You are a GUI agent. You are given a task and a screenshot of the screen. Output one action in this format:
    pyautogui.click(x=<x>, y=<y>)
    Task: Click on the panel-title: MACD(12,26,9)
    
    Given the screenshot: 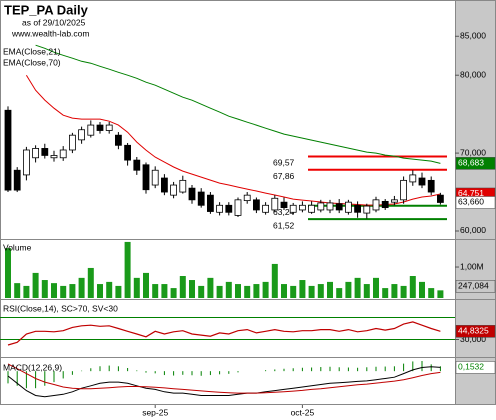 What is the action you would take?
    pyautogui.click(x=32, y=367)
    